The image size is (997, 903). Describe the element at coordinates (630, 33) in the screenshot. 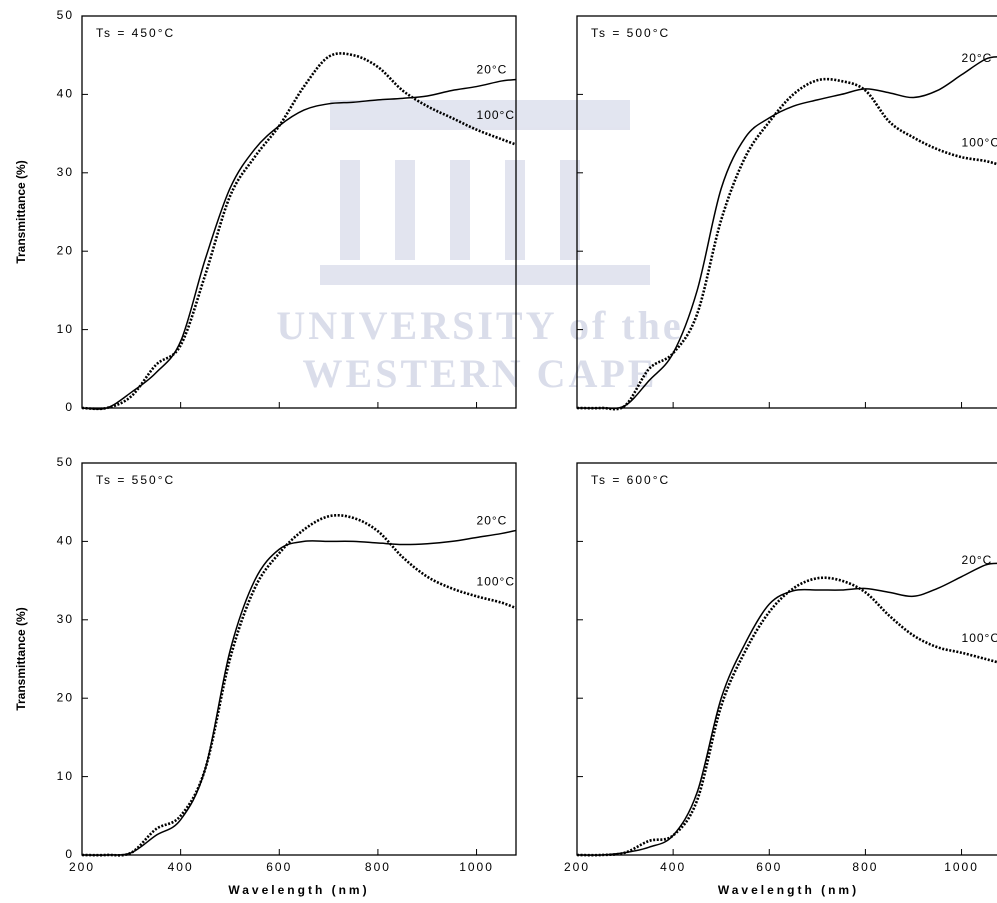

I see `panel-annotation: Ts = 500°C` at that location.